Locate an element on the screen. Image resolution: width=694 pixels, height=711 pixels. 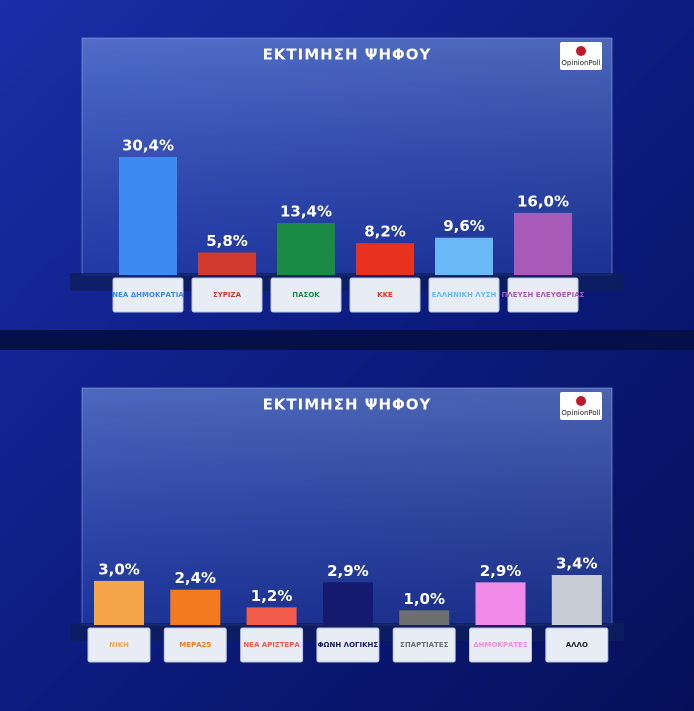
value-label: 5,8% is located at coordinates (227, 241).